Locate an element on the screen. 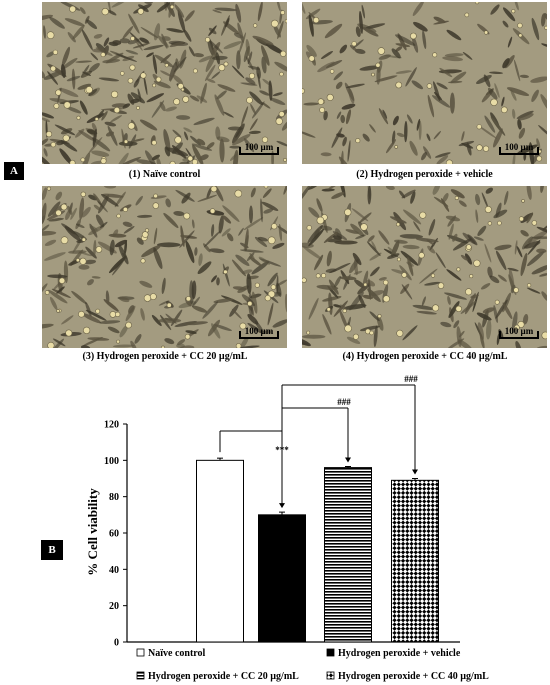  legend-label: Naïve control is located at coordinates (177, 653).